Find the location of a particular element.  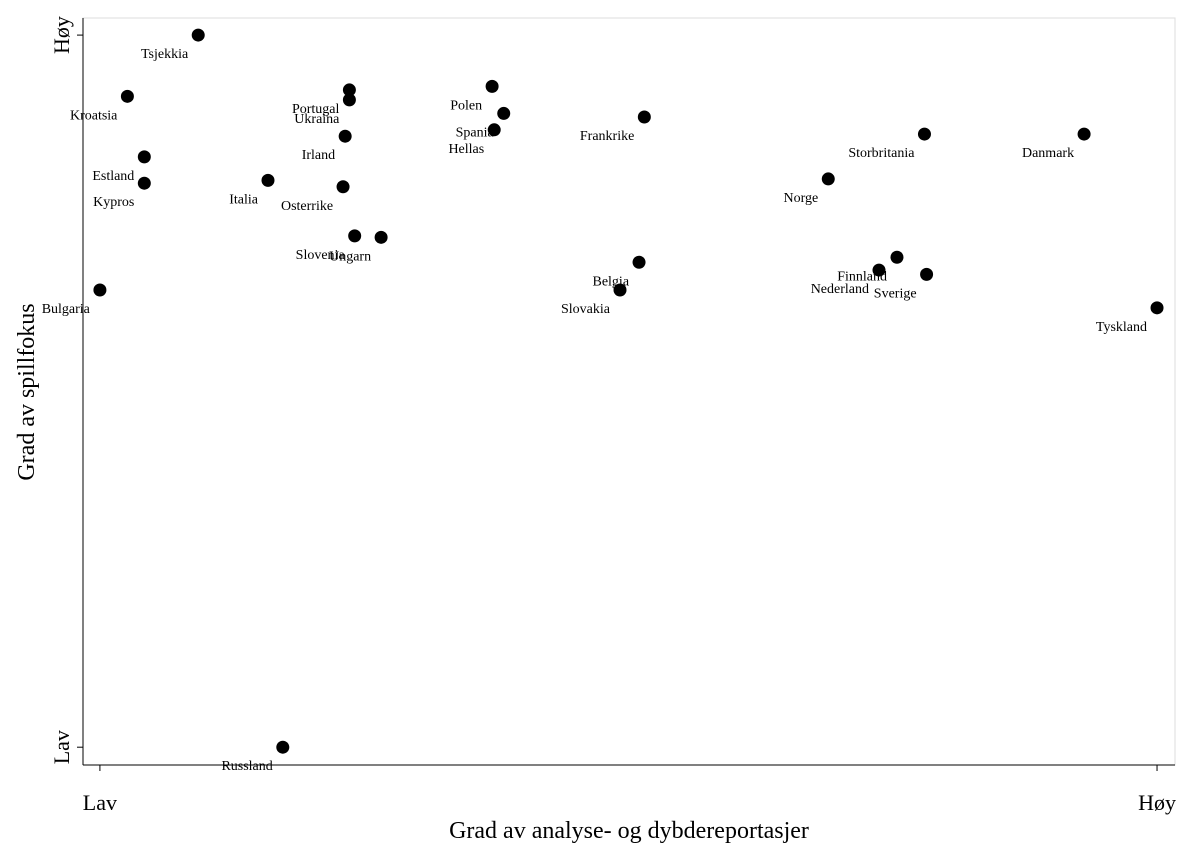

point-label: Storbritania is located at coordinates (881, 153).